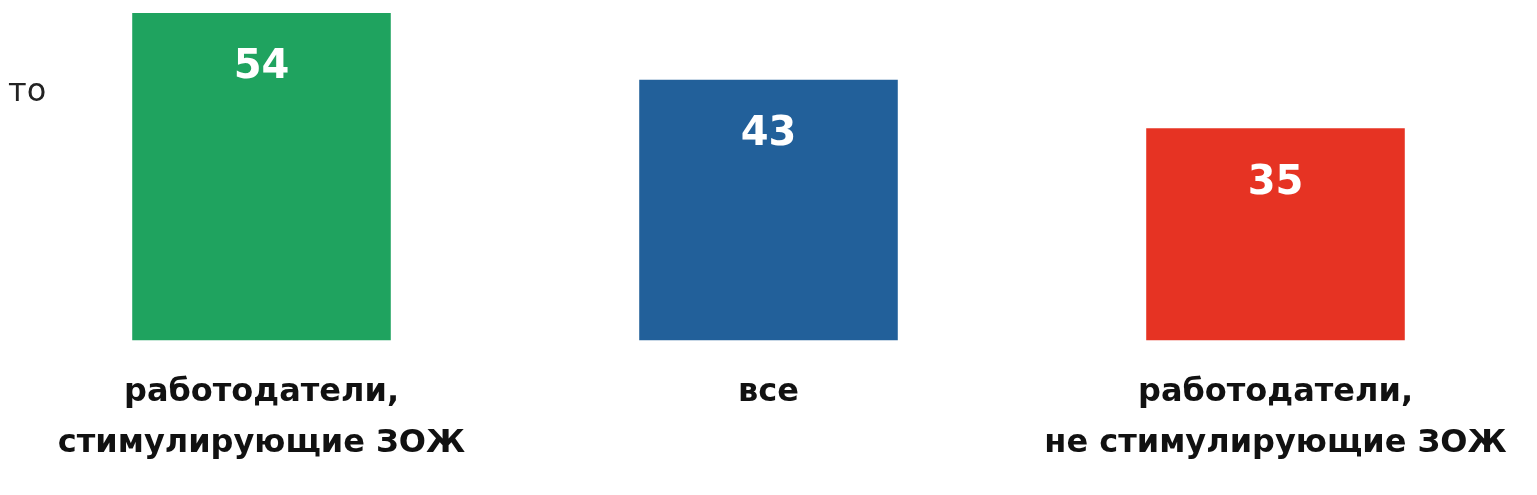 This screenshot has height=495, width=1537. Describe the element at coordinates (768, 131) in the screenshot. I see `data-label: 43` at that location.